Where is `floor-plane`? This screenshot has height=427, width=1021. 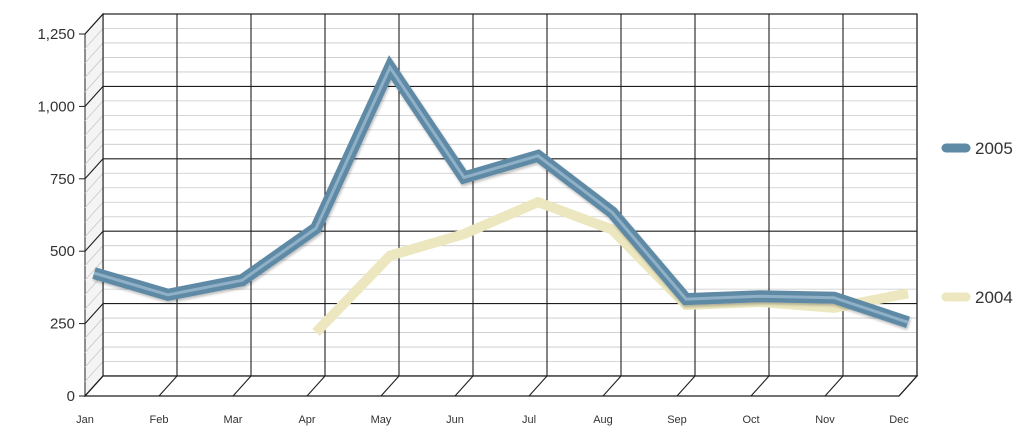 floor-plane is located at coordinates (501, 386).